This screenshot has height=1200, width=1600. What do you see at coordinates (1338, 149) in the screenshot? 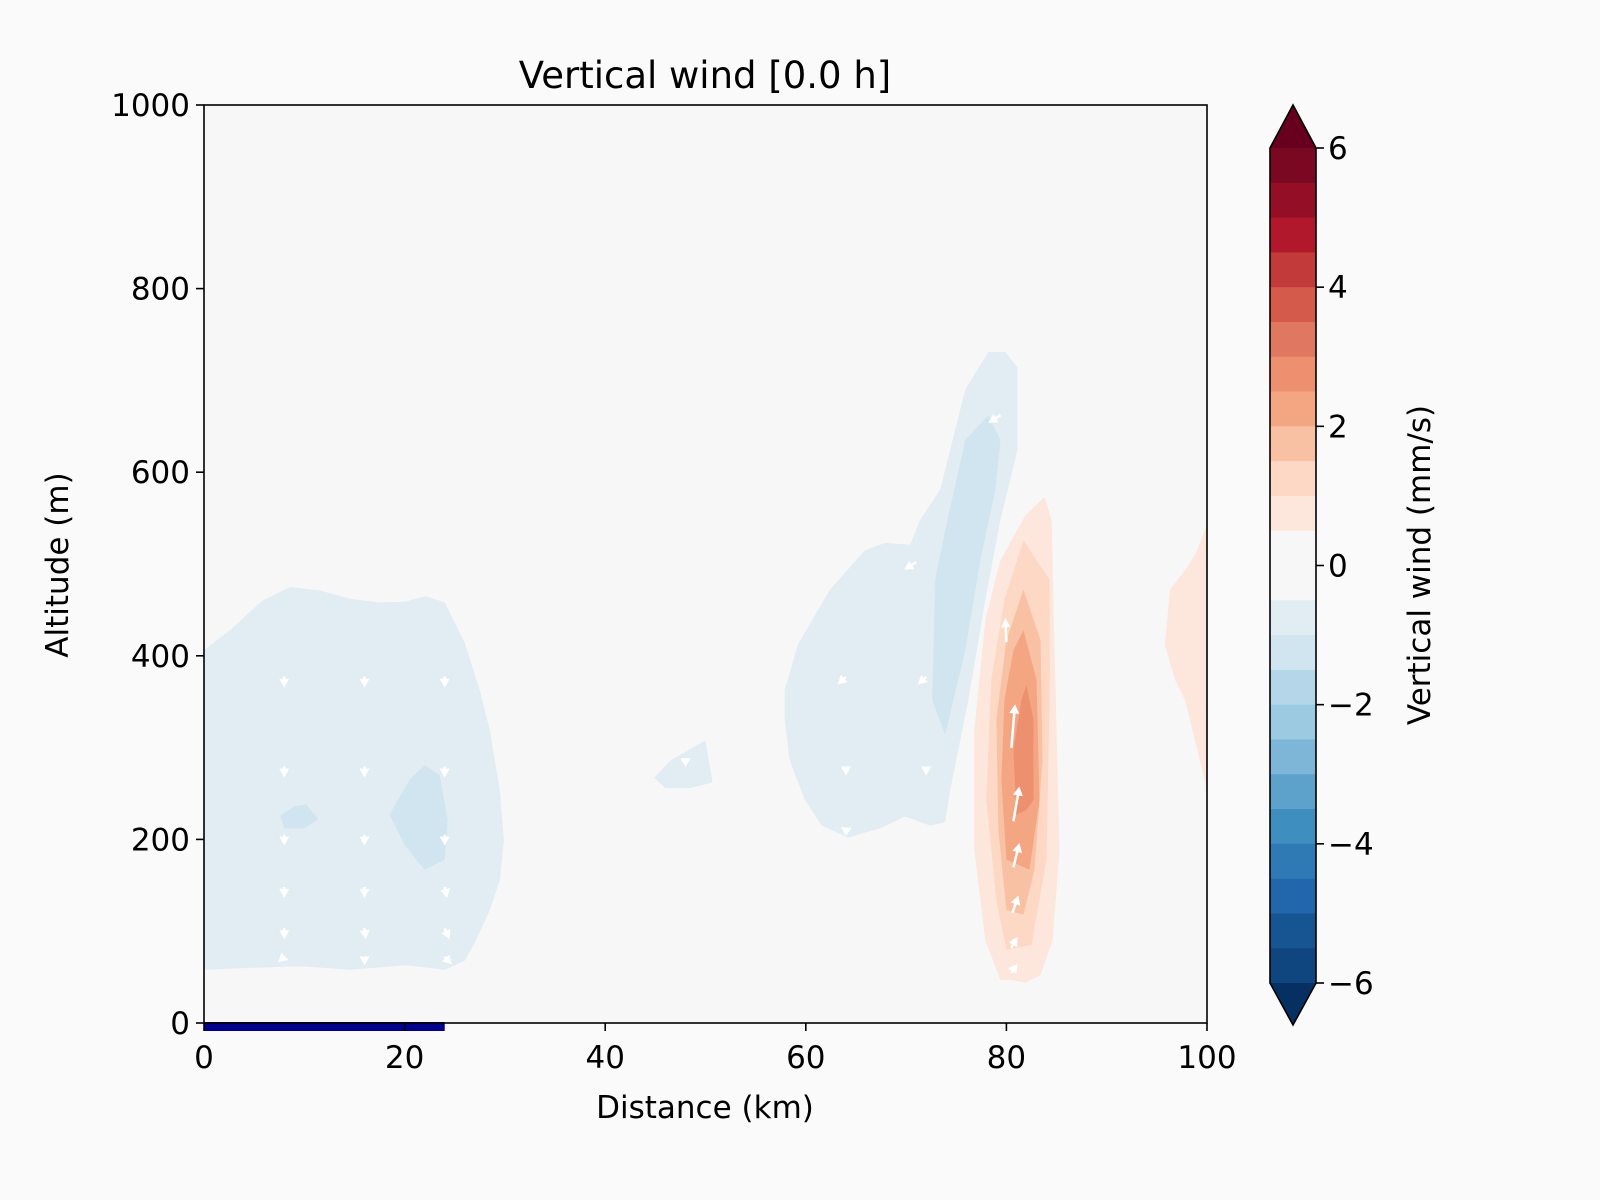
I see `colorbar-tick-label: 6` at bounding box center [1338, 149].